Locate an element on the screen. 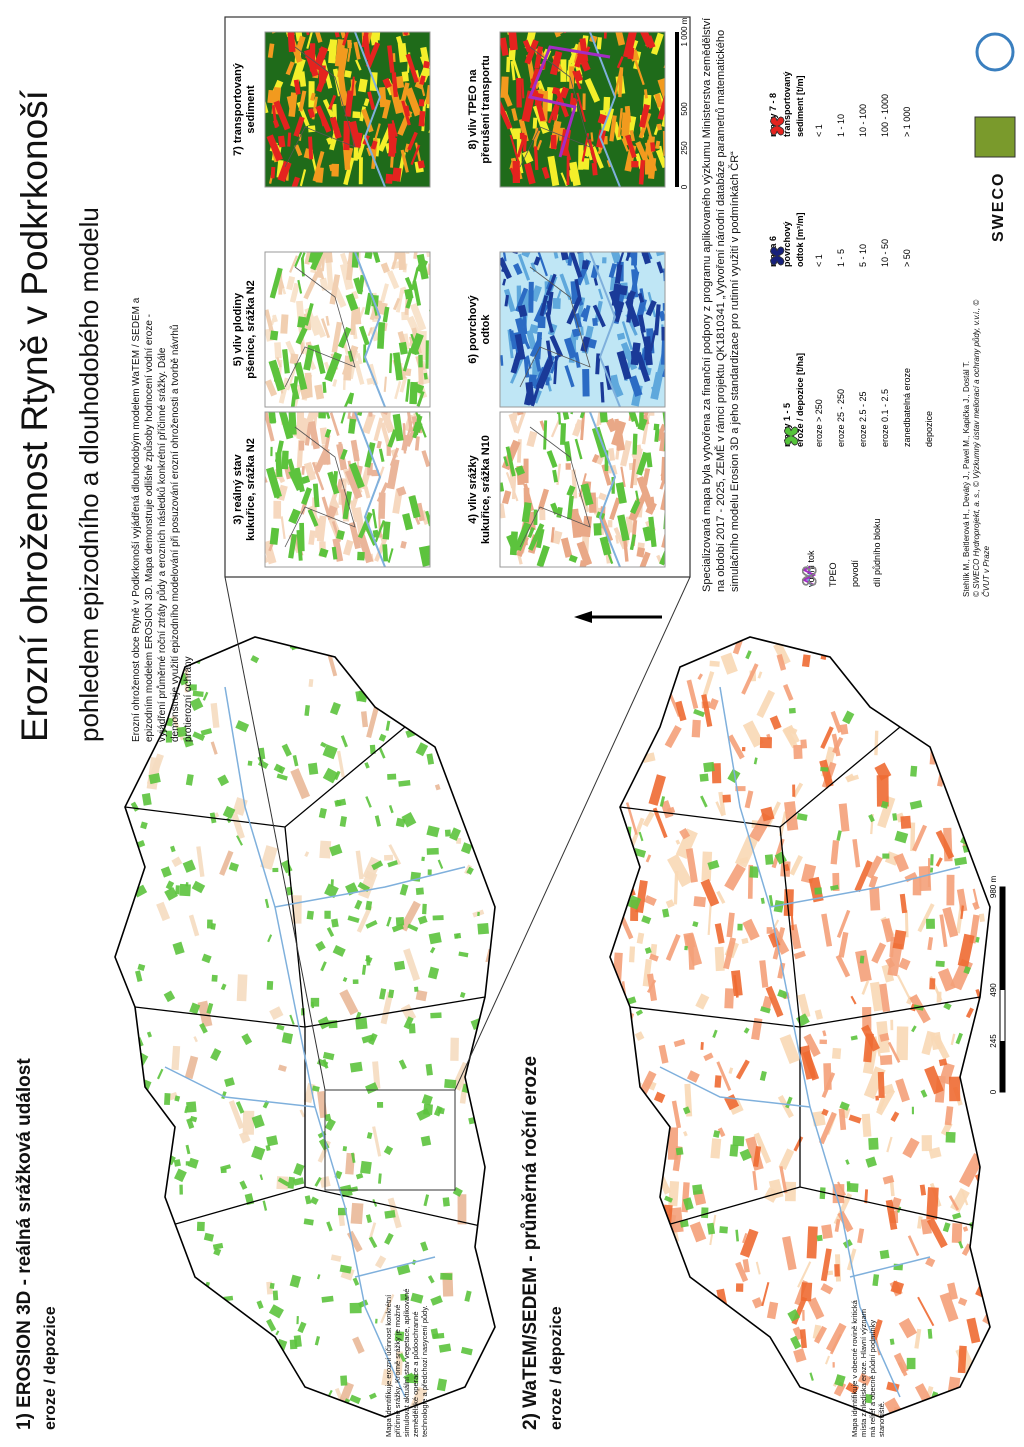 This screenshot has width=1024, height=1447. legend-row: 1 - 10 is located at coordinates (811, 104).